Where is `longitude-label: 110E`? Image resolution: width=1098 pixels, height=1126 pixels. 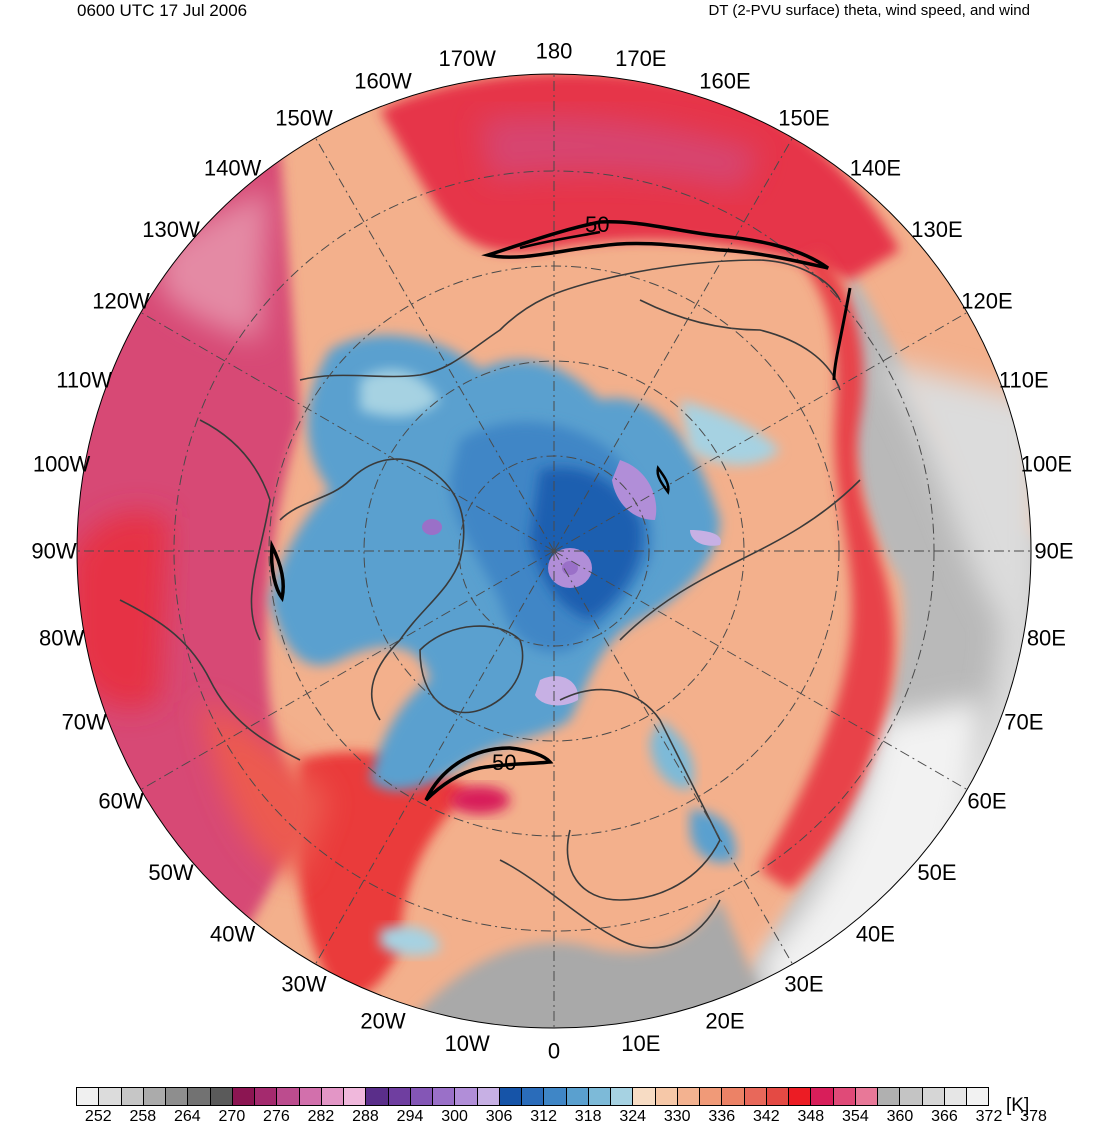 longitude-label: 110E is located at coordinates (1024, 380).